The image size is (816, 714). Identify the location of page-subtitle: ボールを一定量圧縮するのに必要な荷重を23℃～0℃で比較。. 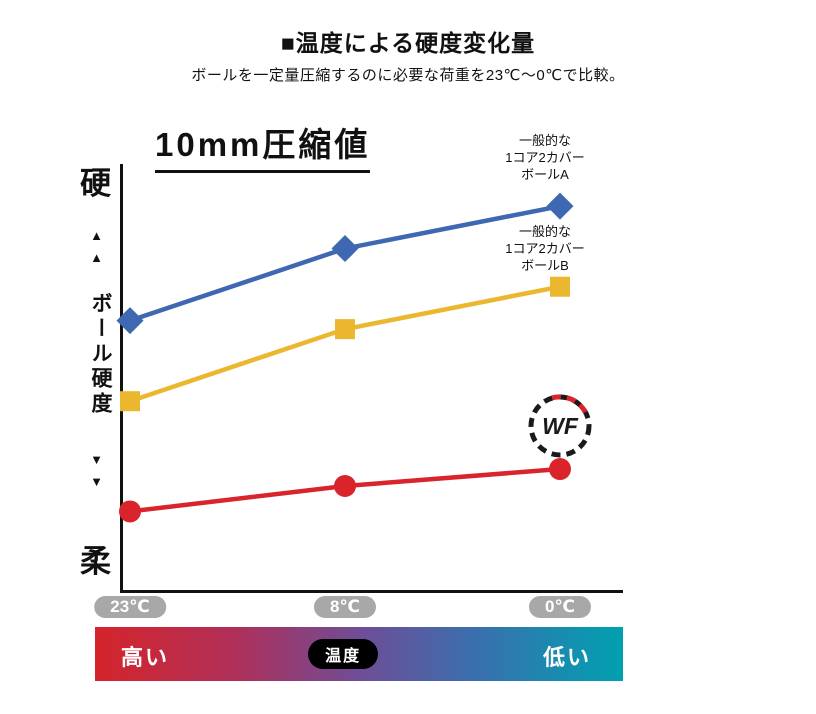
(408, 75).